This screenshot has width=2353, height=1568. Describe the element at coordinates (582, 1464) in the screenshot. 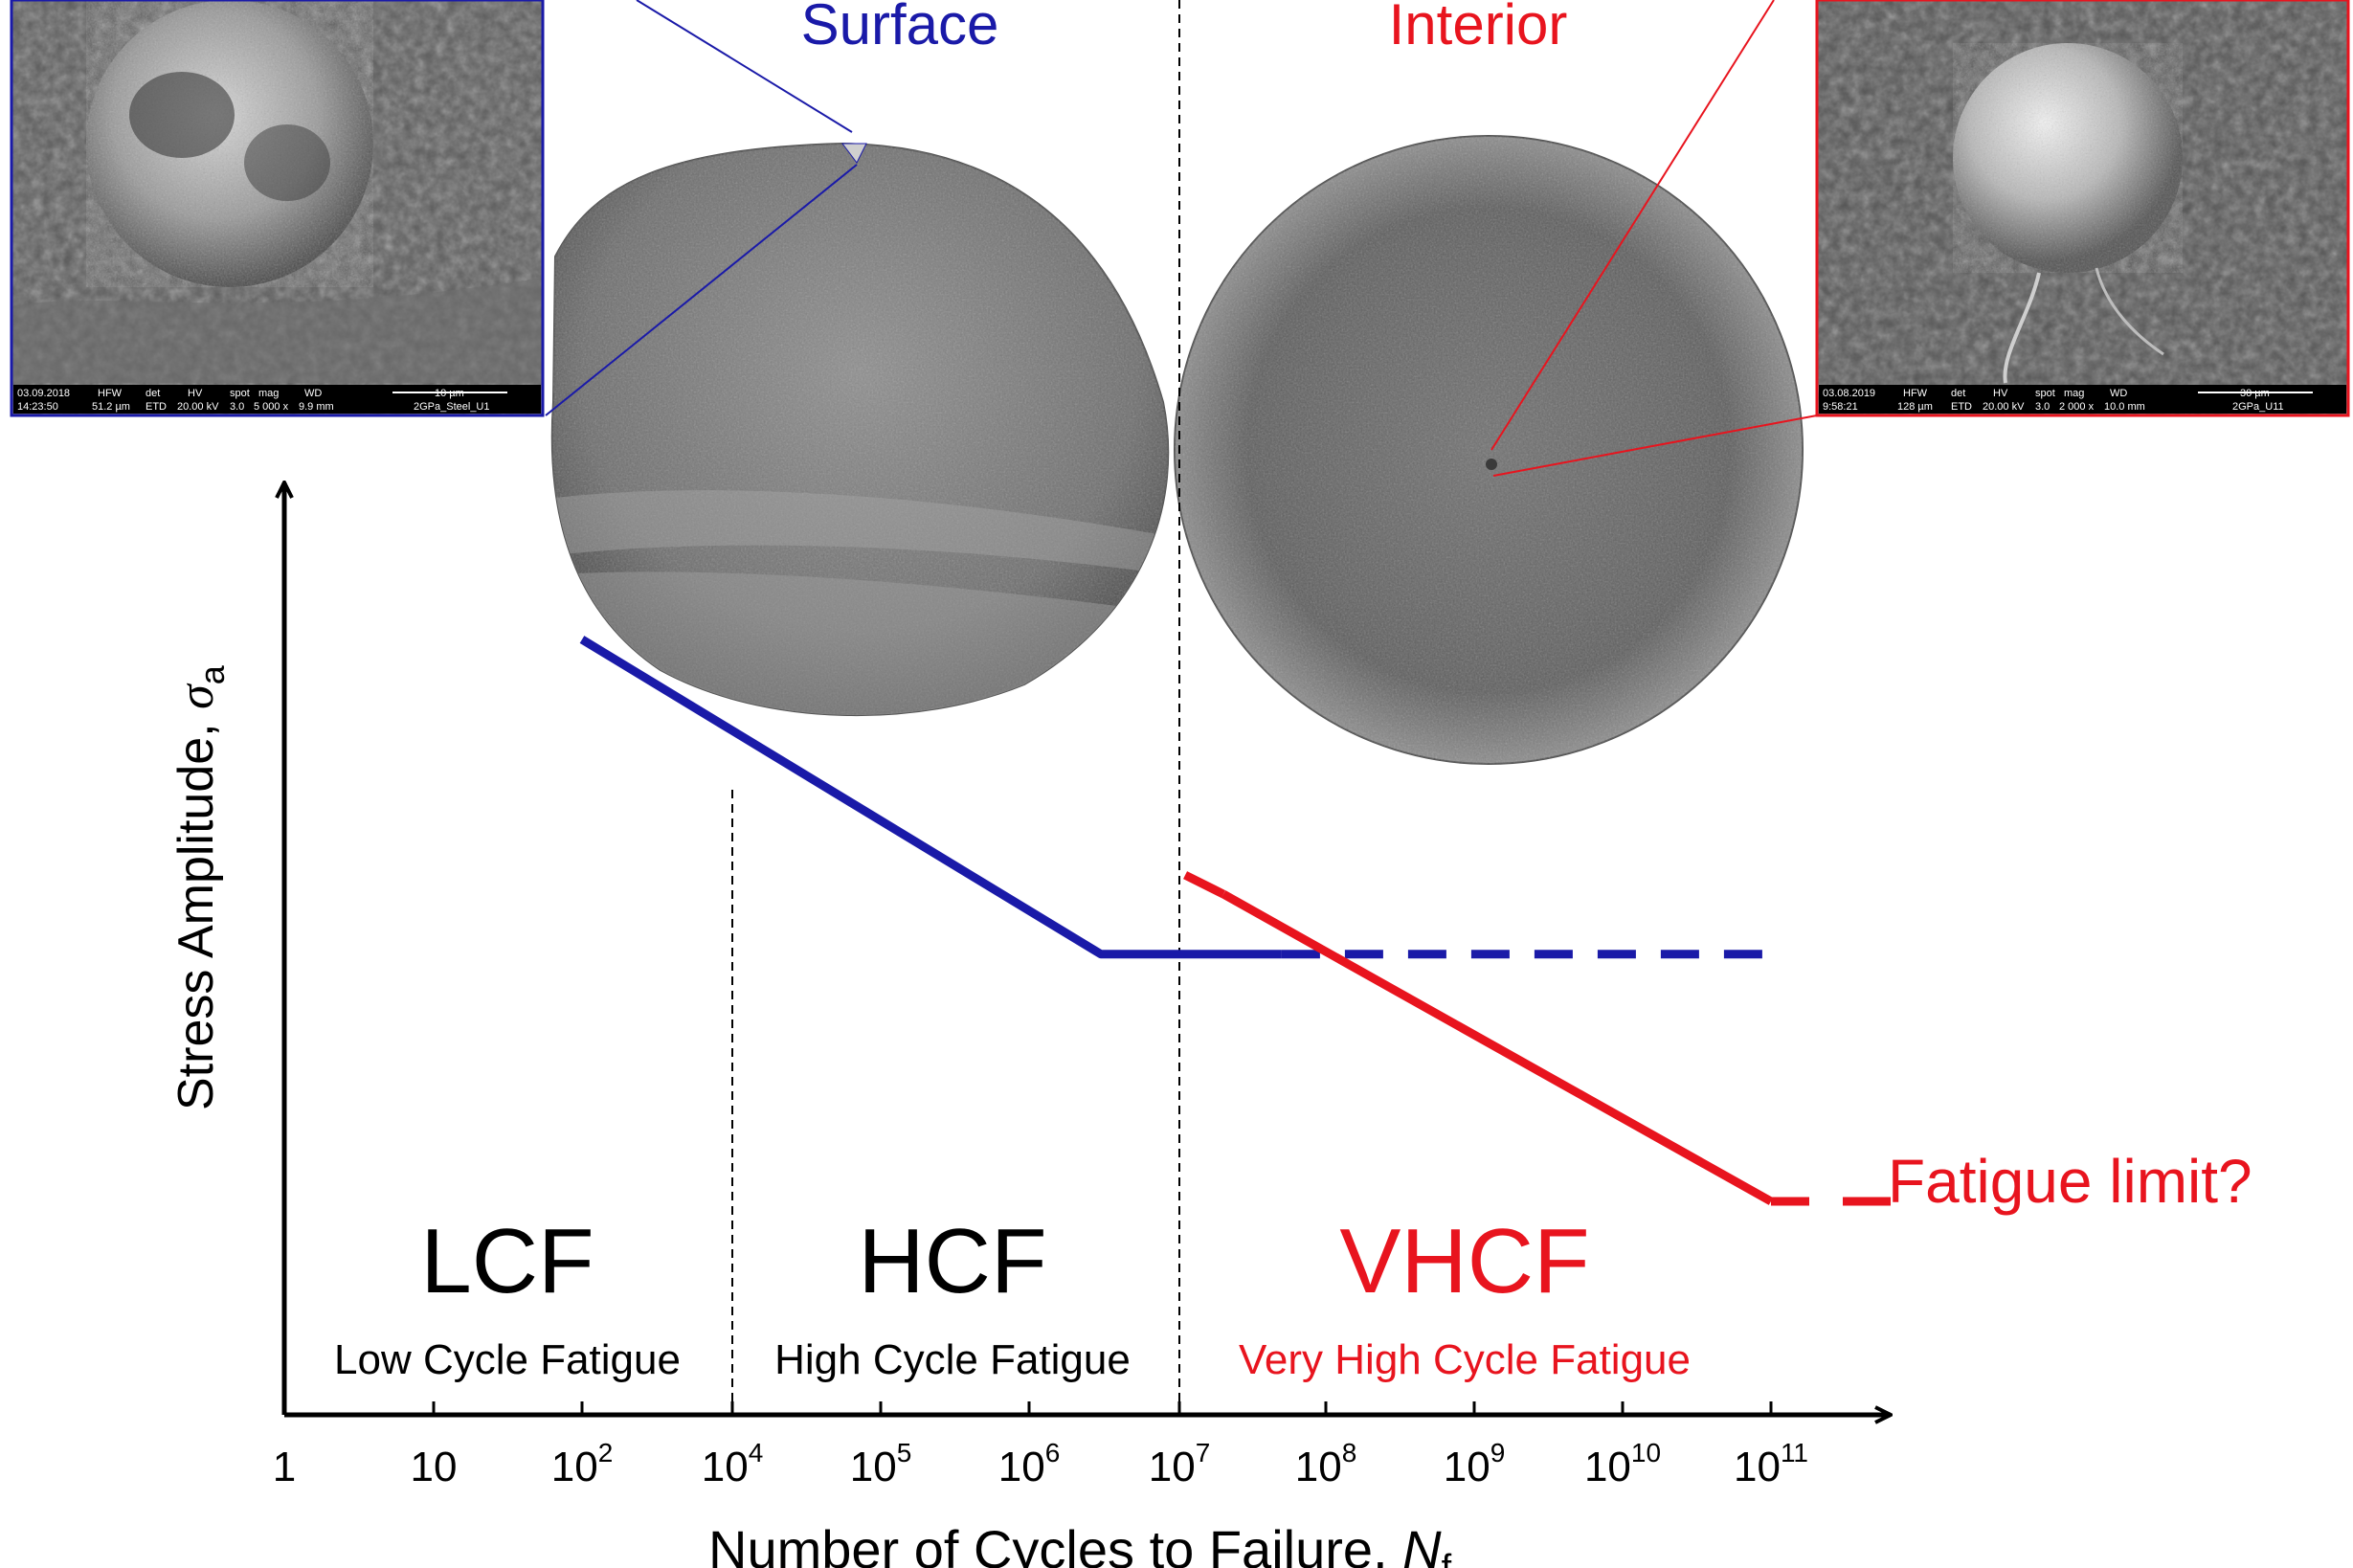

I see `x-tick-label: 10²` at that location.